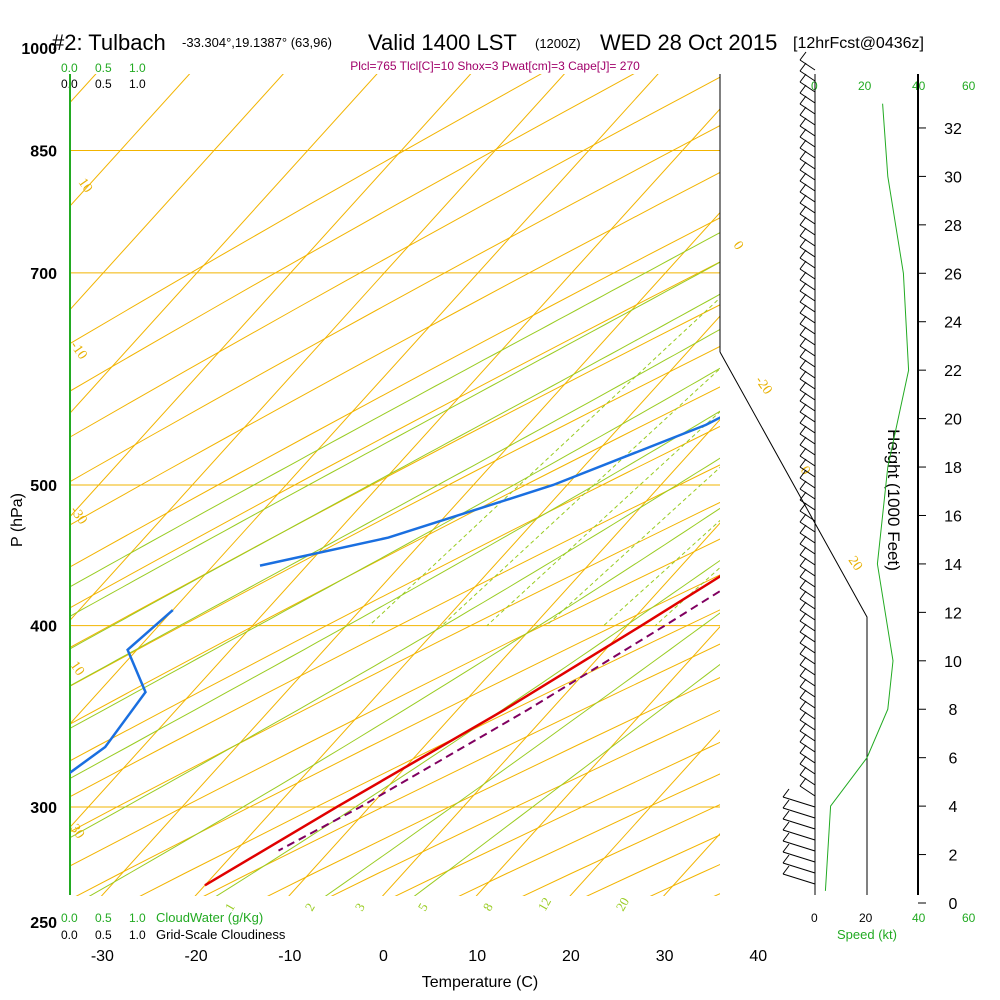  Describe the element at coordinates (43, 274) in the screenshot. I see `p-tick-label: 700` at that location.